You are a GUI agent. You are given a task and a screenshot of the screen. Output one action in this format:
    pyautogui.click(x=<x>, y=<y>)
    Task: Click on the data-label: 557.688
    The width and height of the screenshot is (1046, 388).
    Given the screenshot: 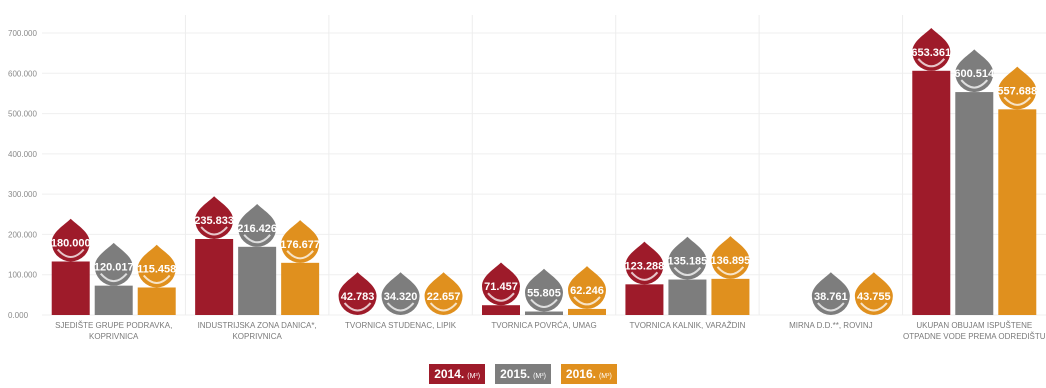 What is the action you would take?
    pyautogui.click(x=1017, y=91)
    